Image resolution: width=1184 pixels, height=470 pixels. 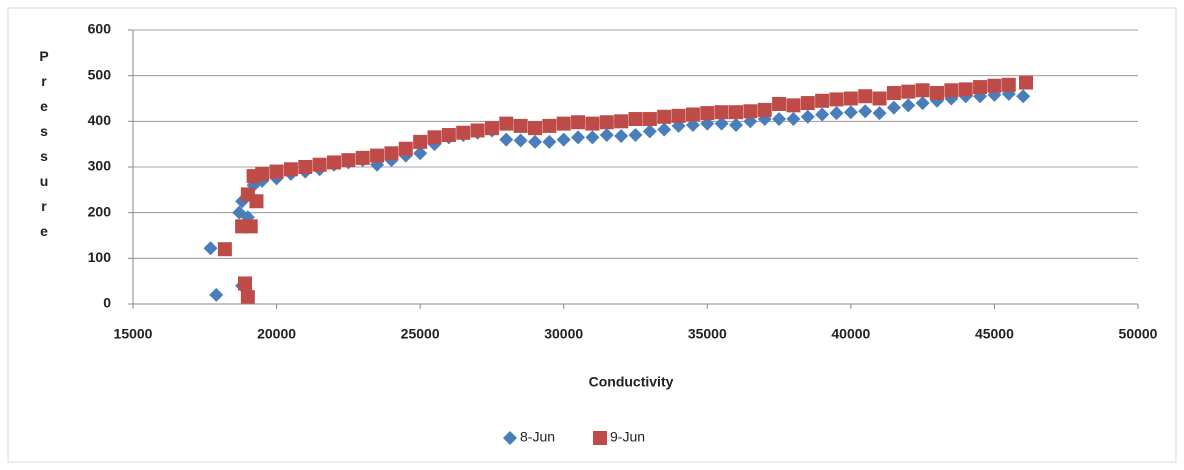 I want to click on y-tick-label: 500, so click(x=100, y=74).